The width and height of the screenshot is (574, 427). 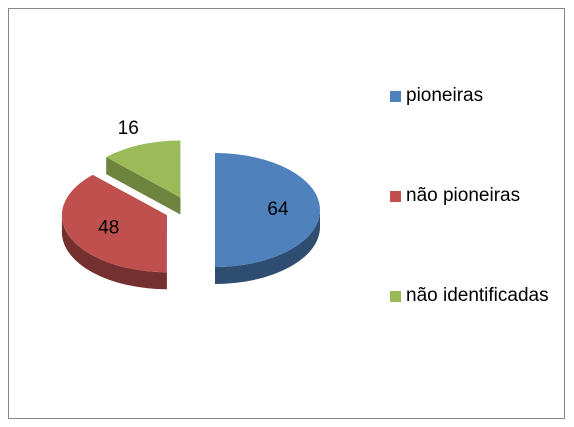 I want to click on data-label: 64, so click(x=278, y=209).